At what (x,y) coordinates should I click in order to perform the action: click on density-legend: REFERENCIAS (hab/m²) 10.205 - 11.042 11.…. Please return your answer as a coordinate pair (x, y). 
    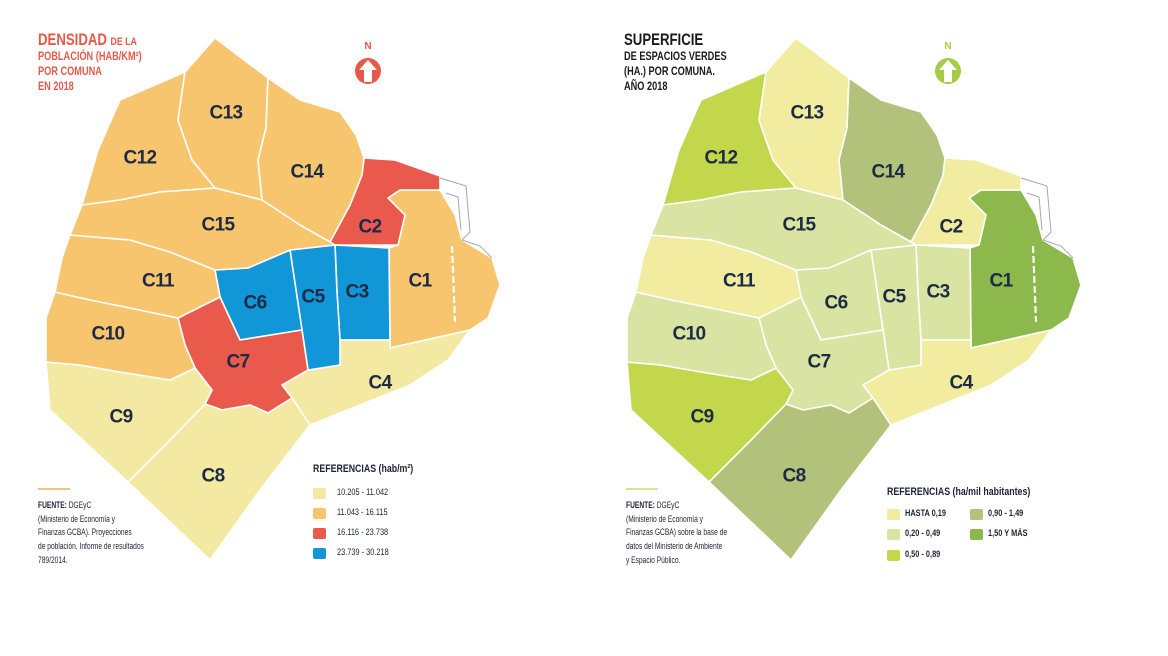
    Looking at the image, I should click on (383, 518).